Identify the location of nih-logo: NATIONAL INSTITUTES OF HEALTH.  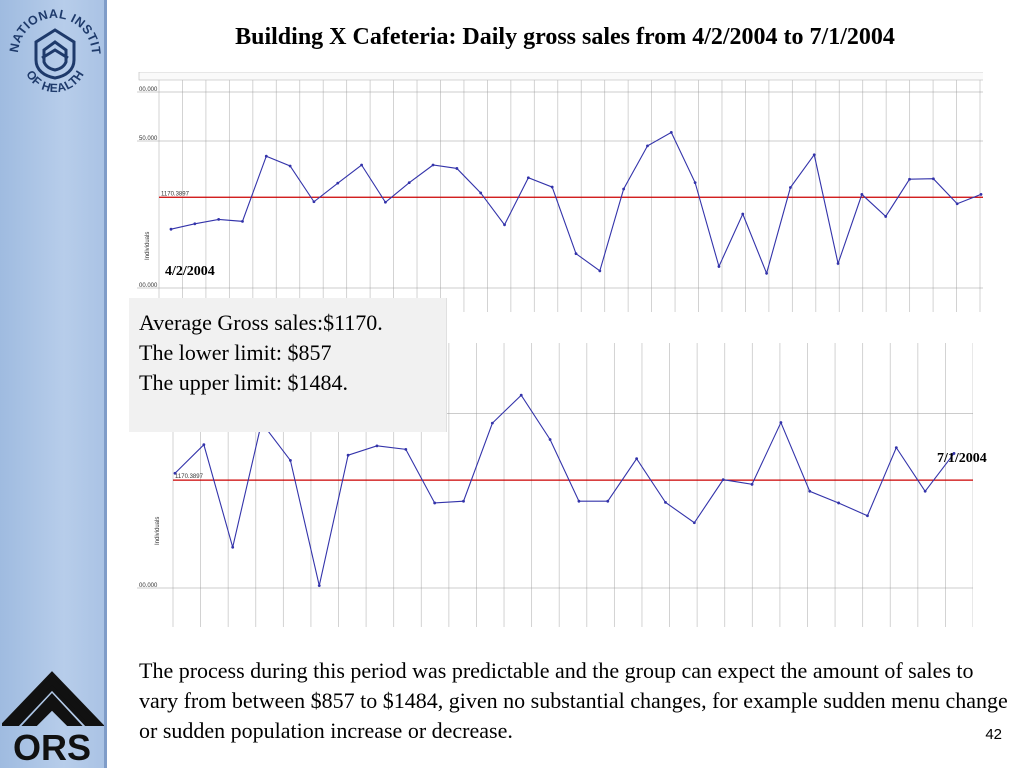
(53, 50).